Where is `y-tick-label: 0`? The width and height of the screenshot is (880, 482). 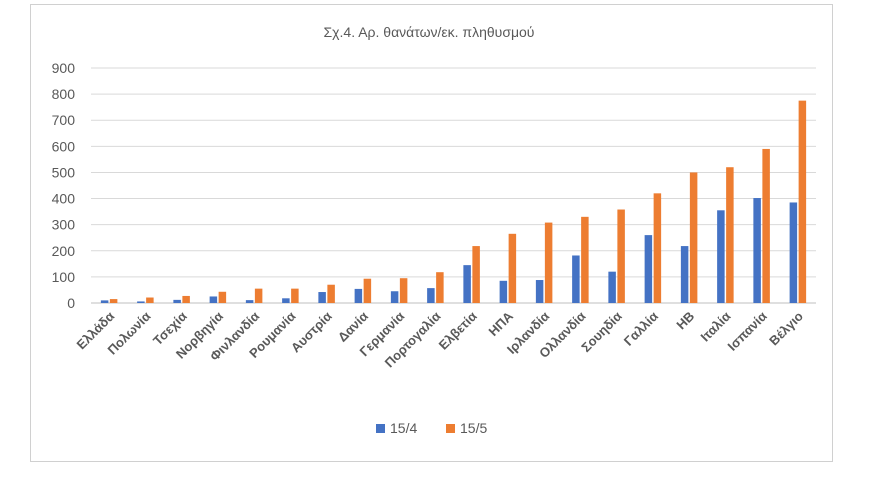 y-tick-label: 0 is located at coordinates (71, 303).